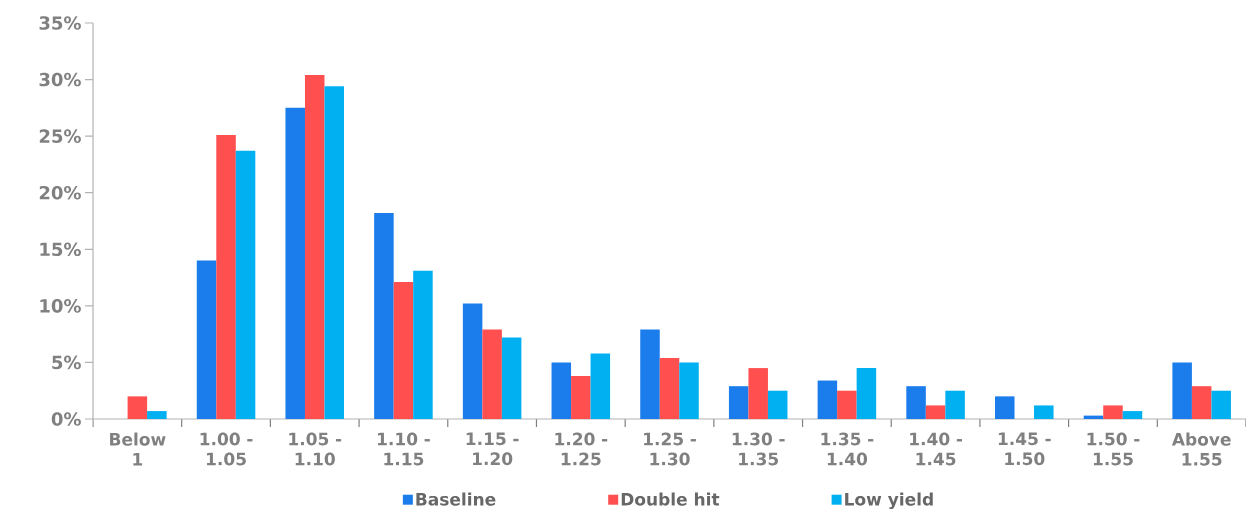 This screenshot has width=1246, height=525. What do you see at coordinates (60, 249) in the screenshot?
I see `y-tick-label: 15%` at bounding box center [60, 249].